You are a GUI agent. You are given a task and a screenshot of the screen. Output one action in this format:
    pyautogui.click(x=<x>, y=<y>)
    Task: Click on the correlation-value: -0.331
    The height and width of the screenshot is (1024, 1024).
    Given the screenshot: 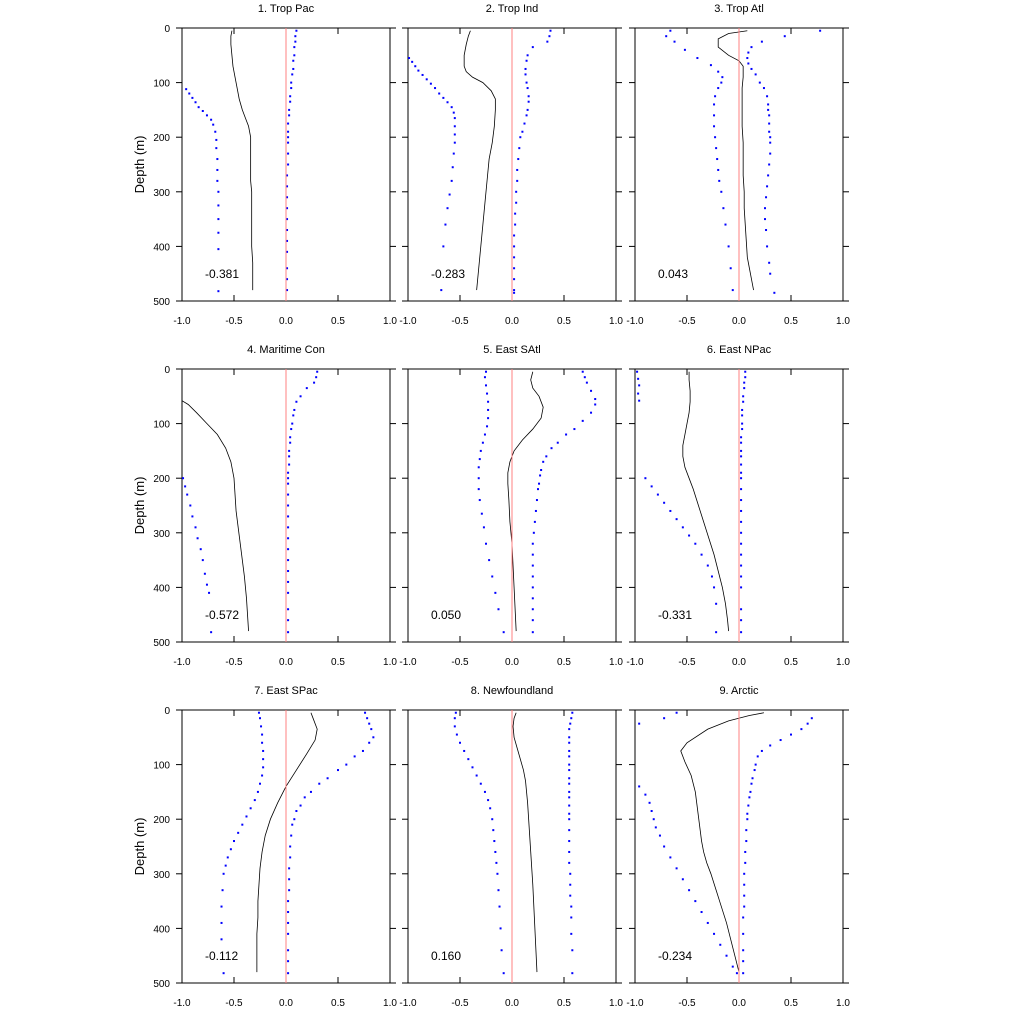 What is the action you would take?
    pyautogui.click(x=675, y=615)
    